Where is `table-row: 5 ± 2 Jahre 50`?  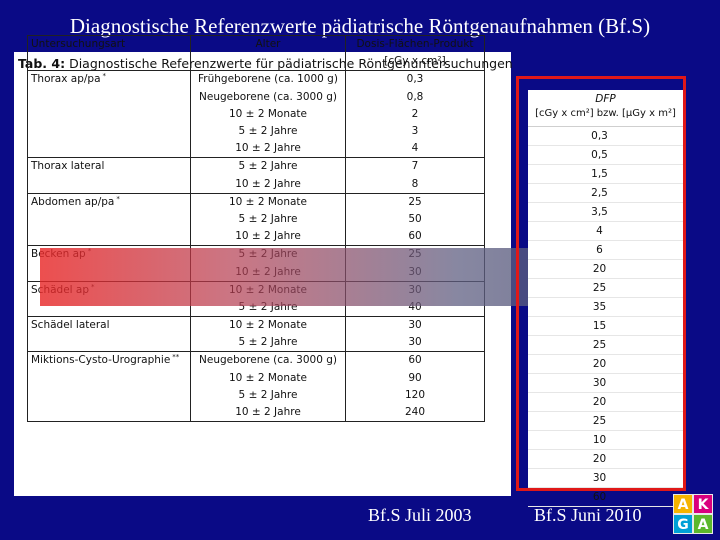 table-row: 5 ± 2 Jahre 50 is located at coordinates (256, 219).